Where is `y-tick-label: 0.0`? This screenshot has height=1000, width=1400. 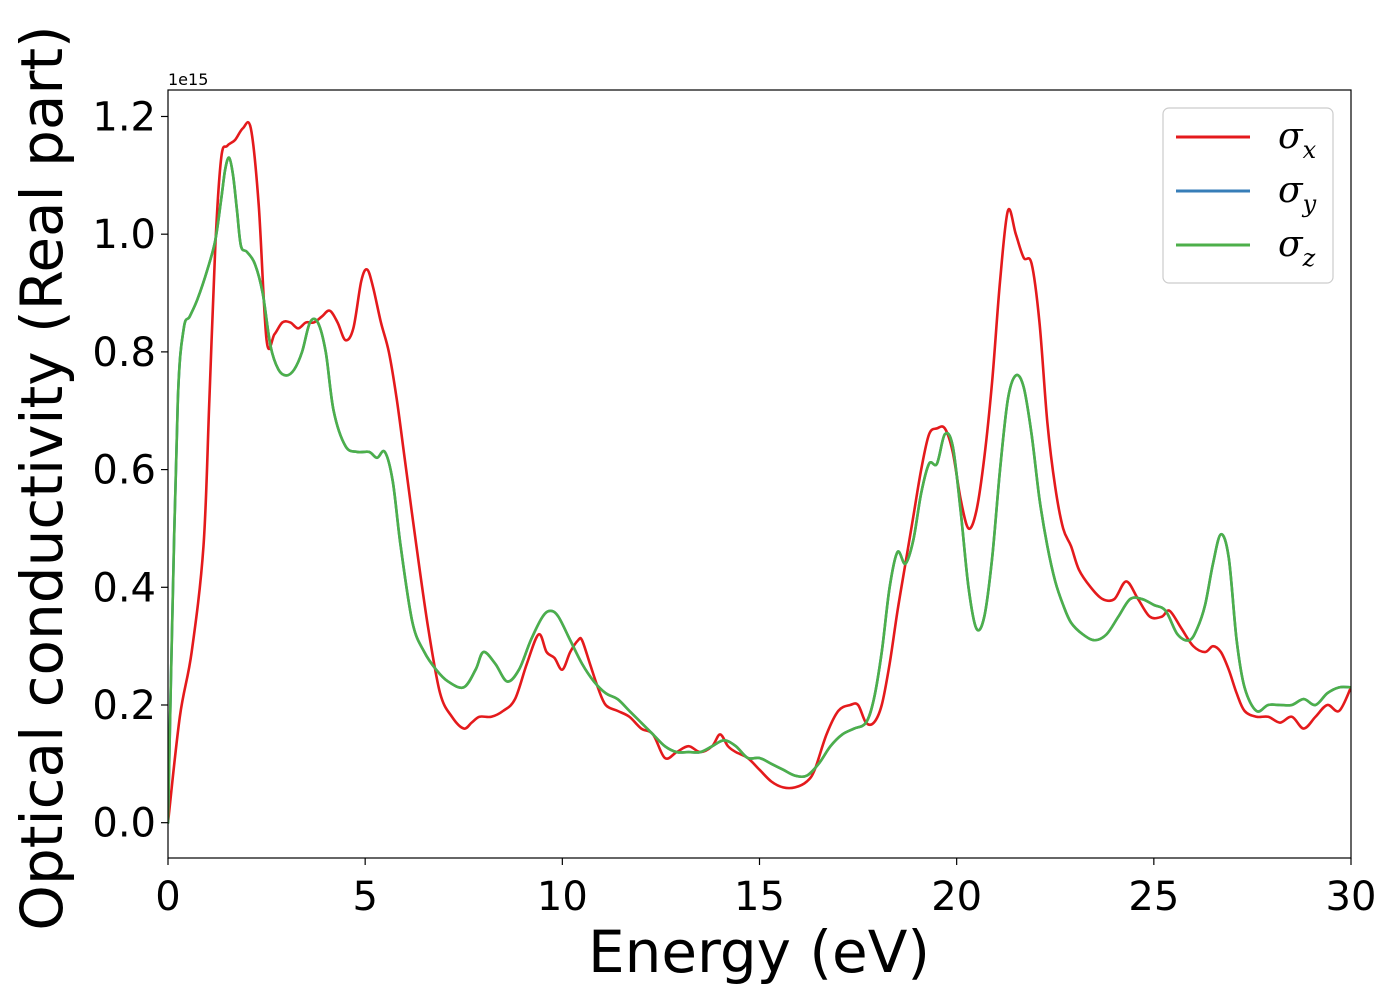 y-tick-label: 0.0 is located at coordinates (124, 824).